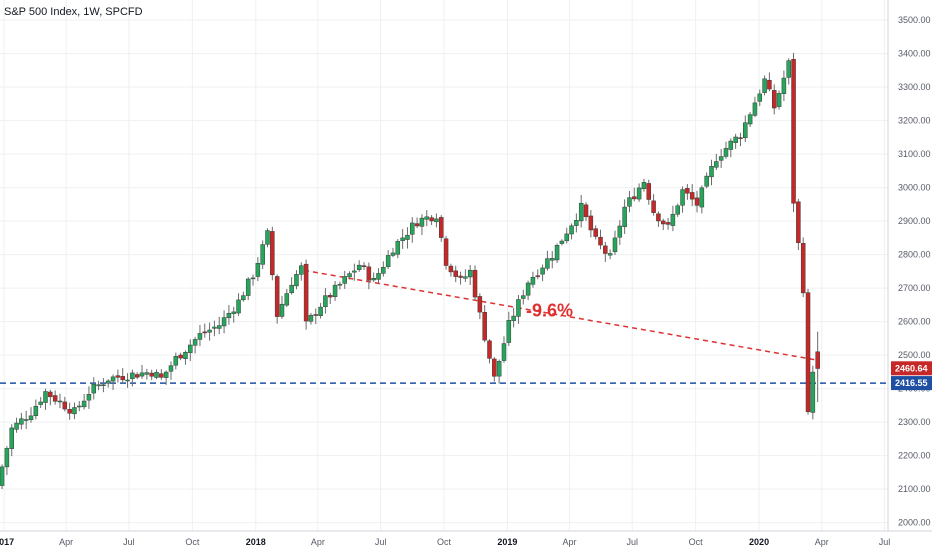 The image size is (932, 555). I want to click on y-tick-label: 3000.00, so click(914, 188).